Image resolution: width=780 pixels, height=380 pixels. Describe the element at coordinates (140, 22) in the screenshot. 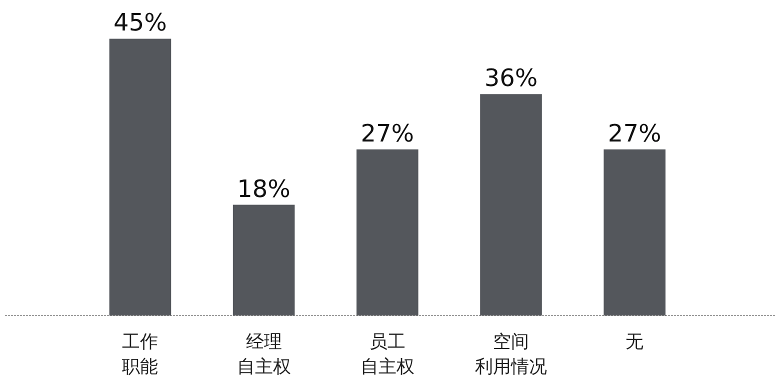

I see `data-label: 45%` at that location.